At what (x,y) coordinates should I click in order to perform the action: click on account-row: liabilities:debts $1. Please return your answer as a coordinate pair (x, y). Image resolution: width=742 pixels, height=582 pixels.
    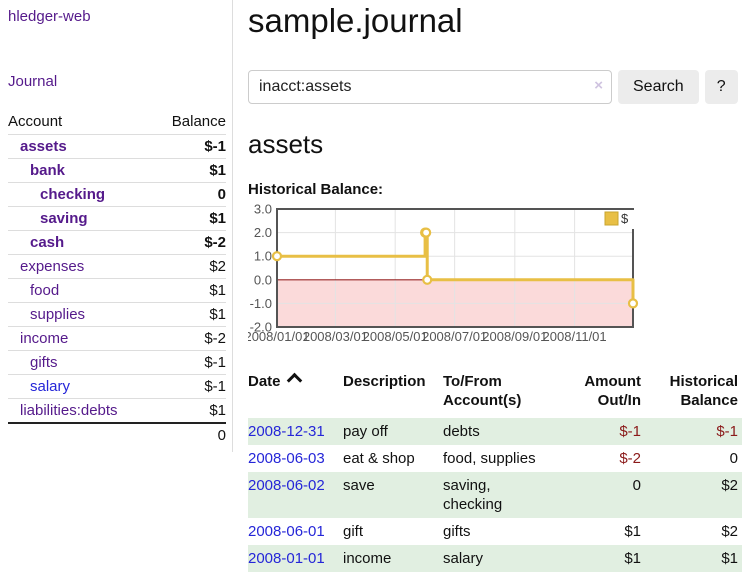
    Looking at the image, I should click on (117, 411).